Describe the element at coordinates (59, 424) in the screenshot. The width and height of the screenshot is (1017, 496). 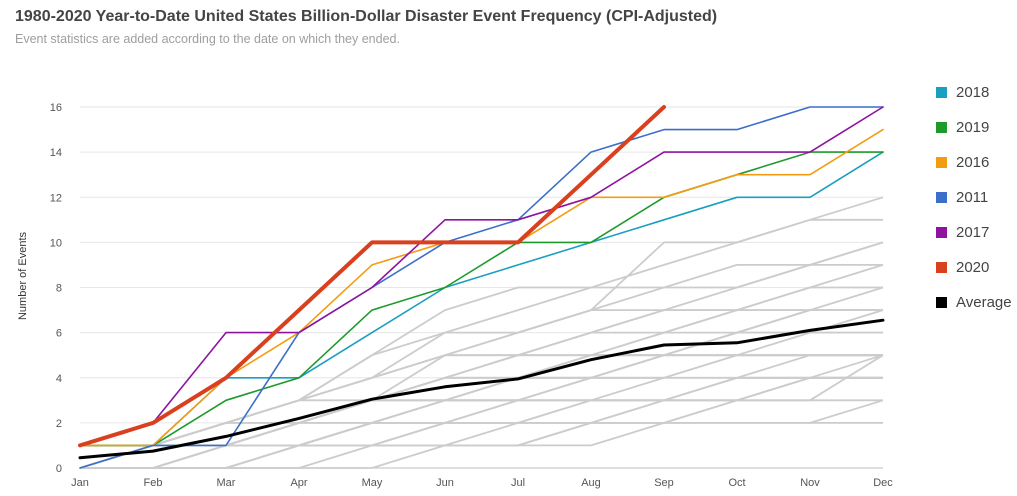
I see `y-tick-label: 2` at that location.